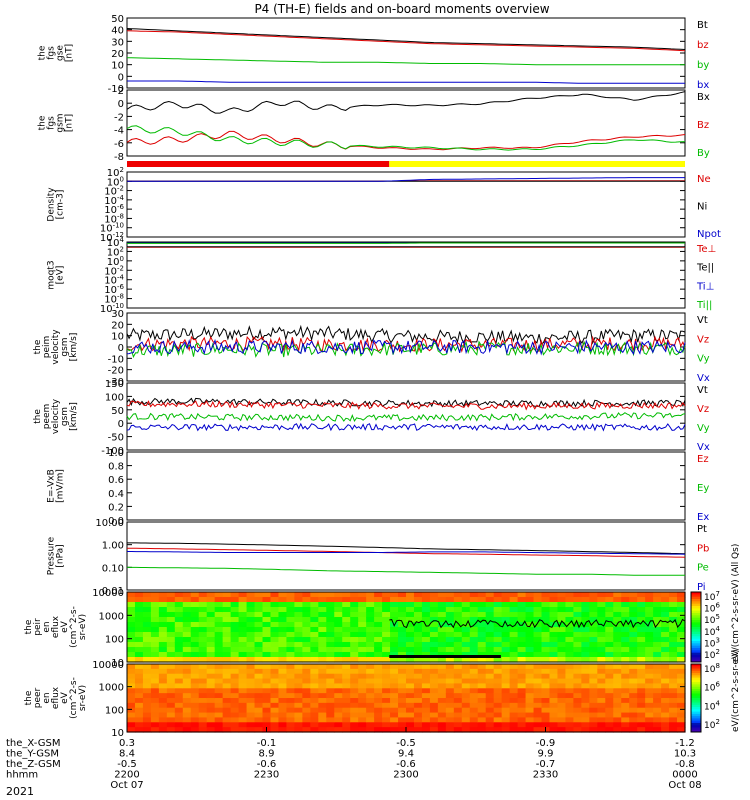 The image size is (750, 800). What do you see at coordinates (43, 52) in the screenshot?
I see `y-axis-label: the` at bounding box center [43, 52].